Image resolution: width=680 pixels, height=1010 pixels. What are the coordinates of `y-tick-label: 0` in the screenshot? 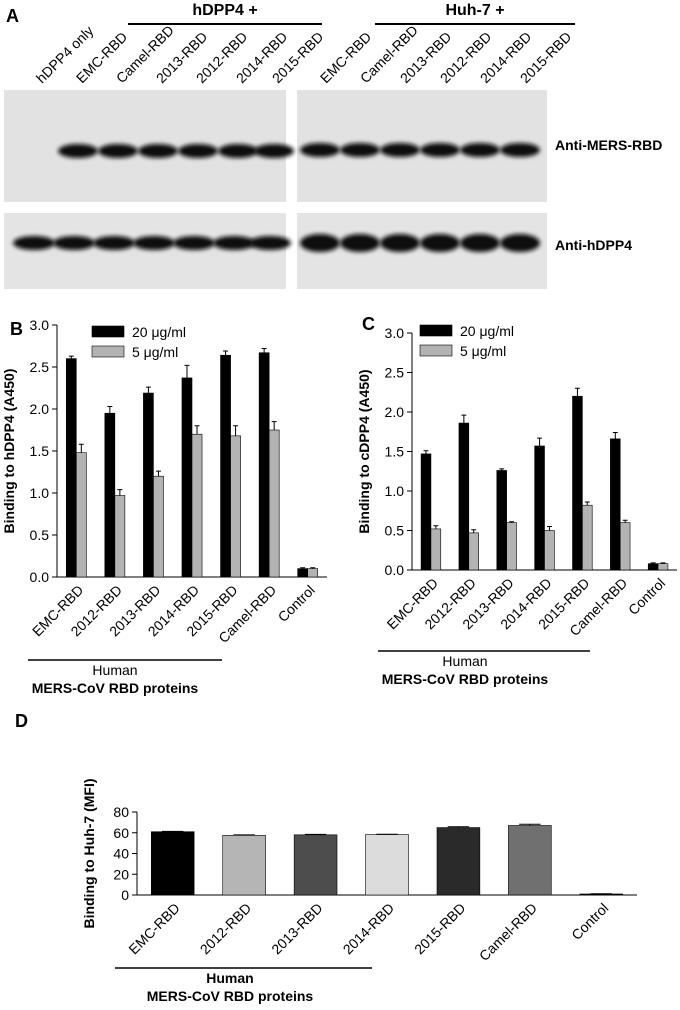 It's located at (125, 895).